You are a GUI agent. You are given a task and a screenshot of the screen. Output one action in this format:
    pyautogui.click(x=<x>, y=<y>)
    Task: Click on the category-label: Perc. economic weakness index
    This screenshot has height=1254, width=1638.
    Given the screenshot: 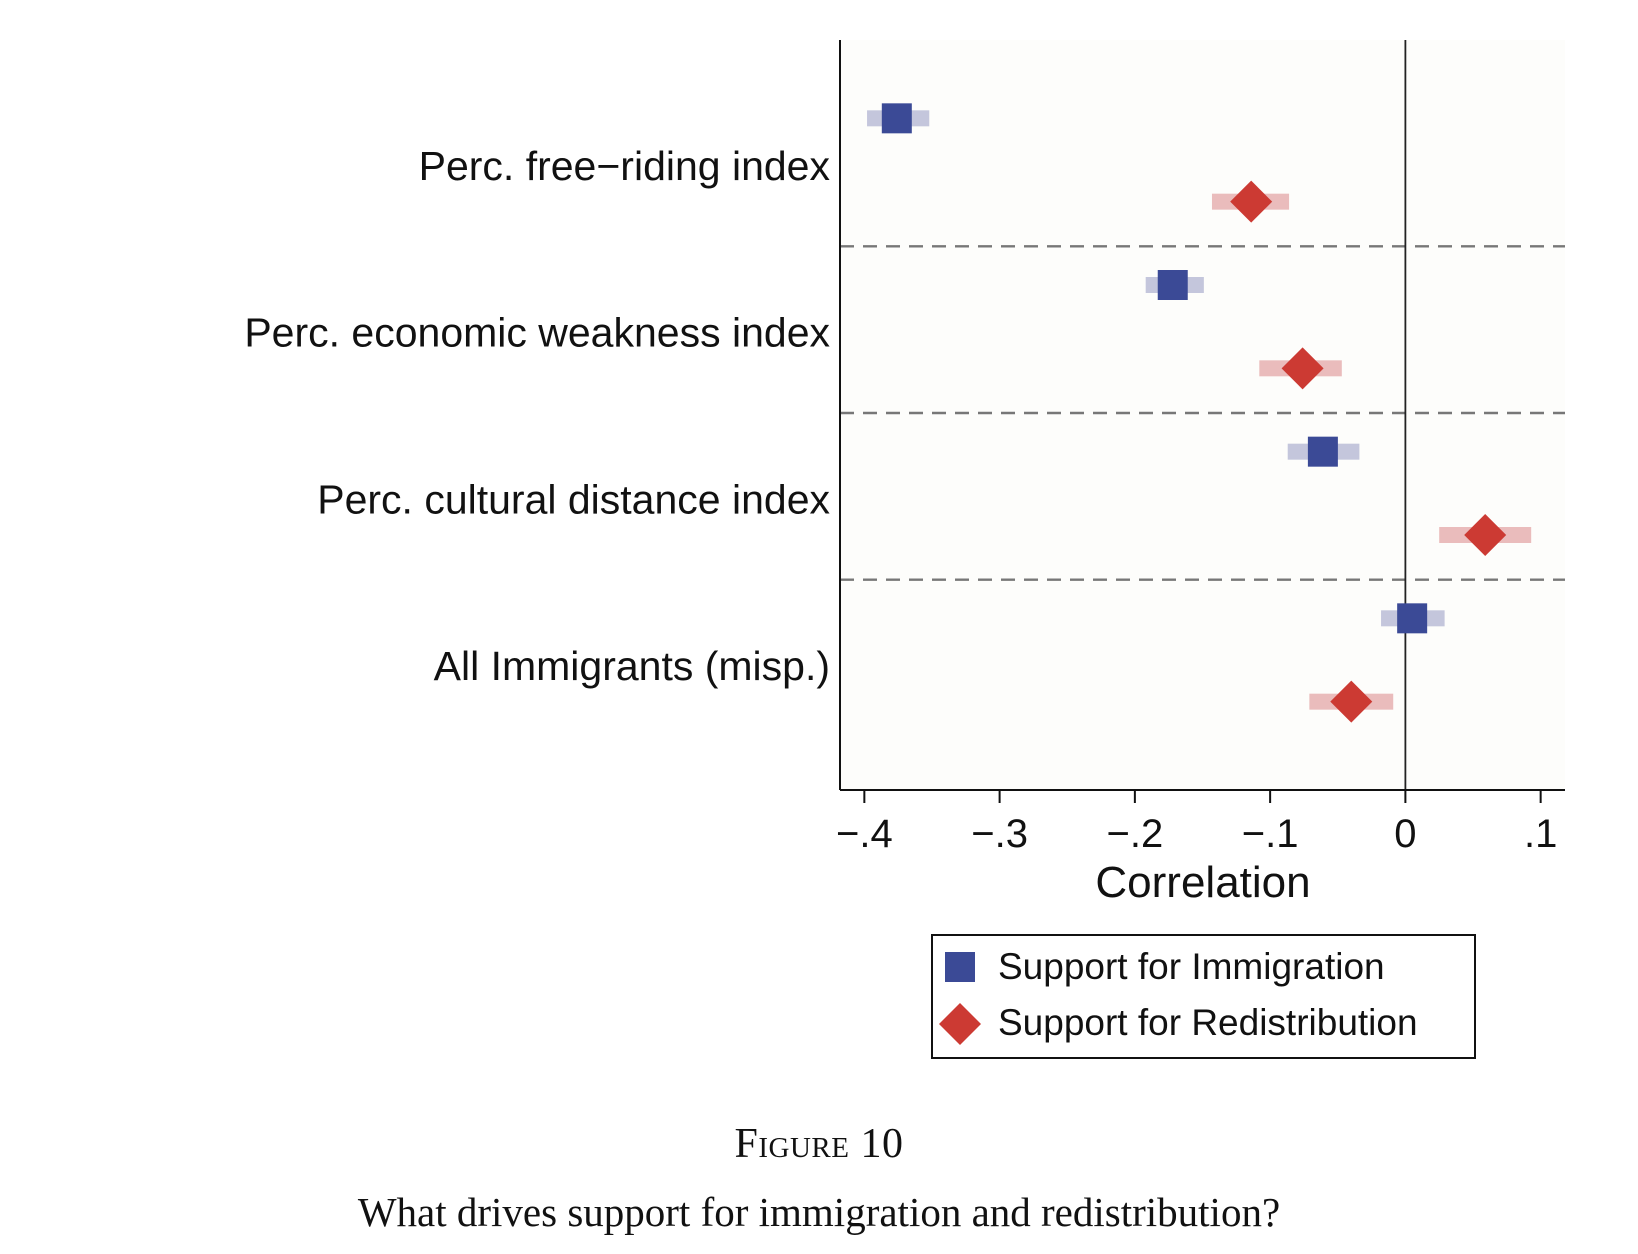 What is the action you would take?
    pyautogui.click(x=537, y=333)
    